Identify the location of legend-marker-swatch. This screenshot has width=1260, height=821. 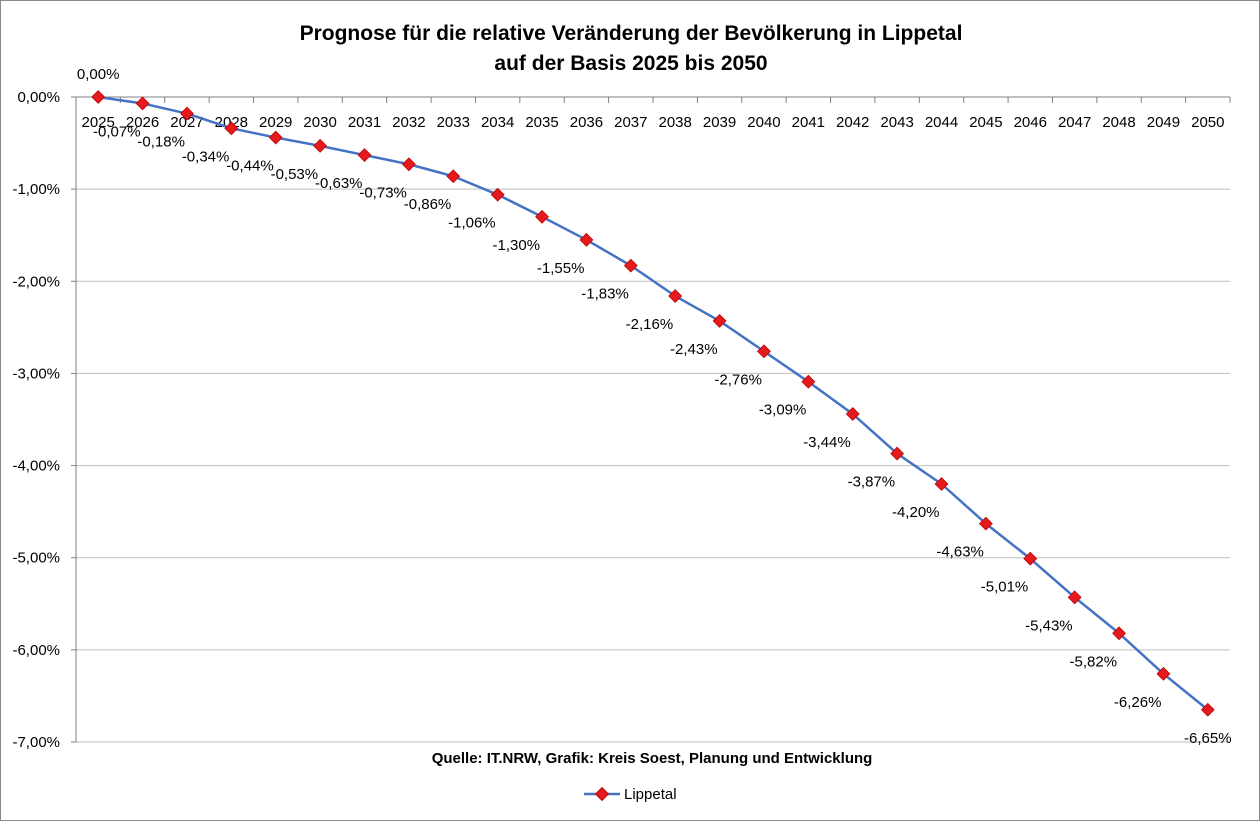
(602, 794).